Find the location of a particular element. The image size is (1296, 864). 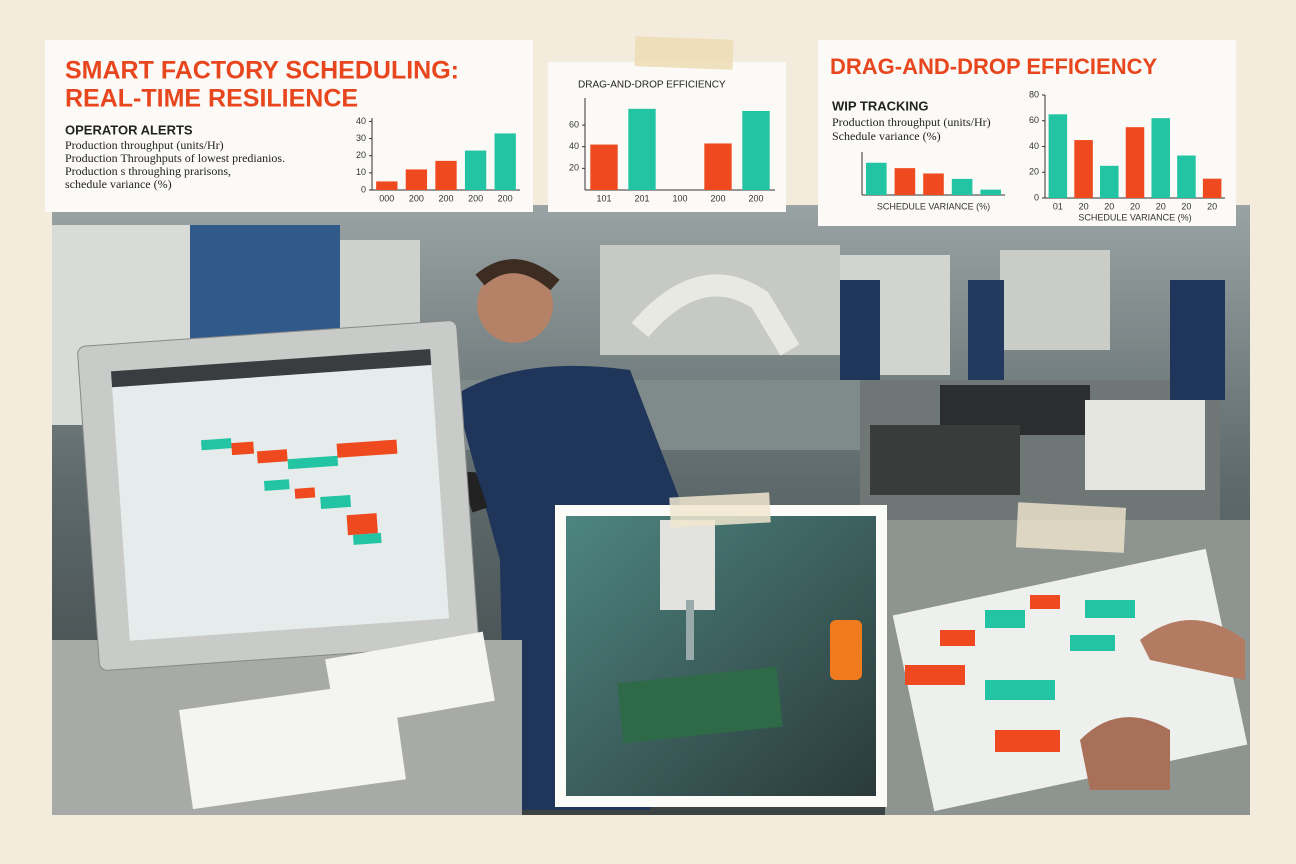

x-tick-label: 100 is located at coordinates (679, 198).